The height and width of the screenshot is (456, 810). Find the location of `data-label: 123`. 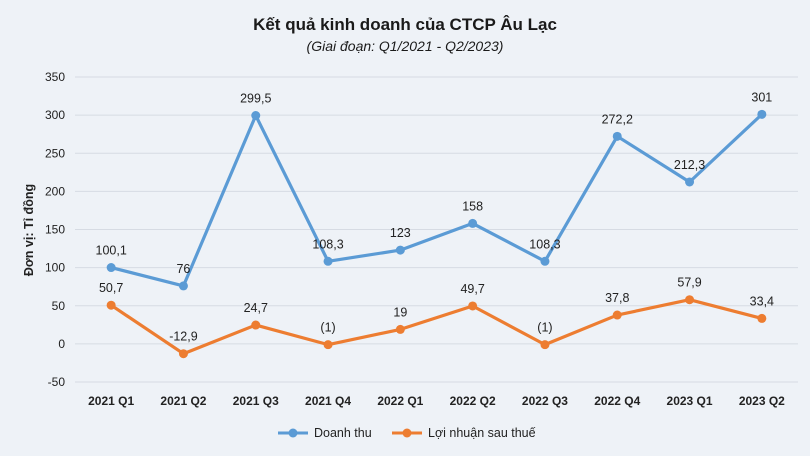

data-label: 123 is located at coordinates (400, 233).